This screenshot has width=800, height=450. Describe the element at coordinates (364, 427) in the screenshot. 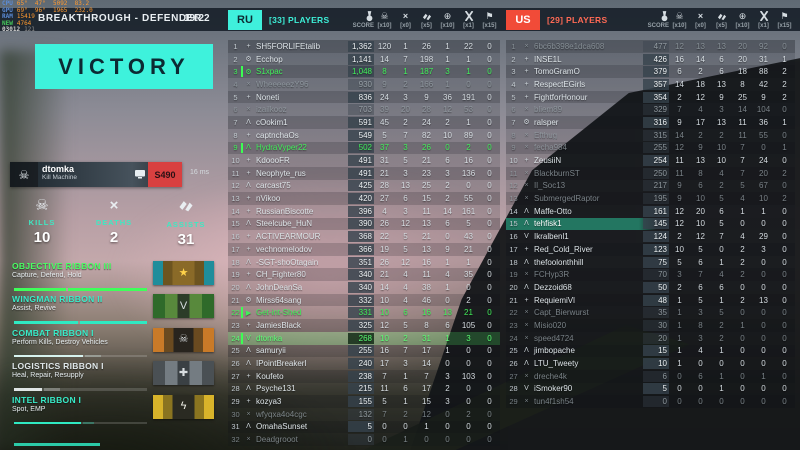

I see `table-row: 31 Λ OmahaSunset 5 0 0 1 0 0 0` at that location.